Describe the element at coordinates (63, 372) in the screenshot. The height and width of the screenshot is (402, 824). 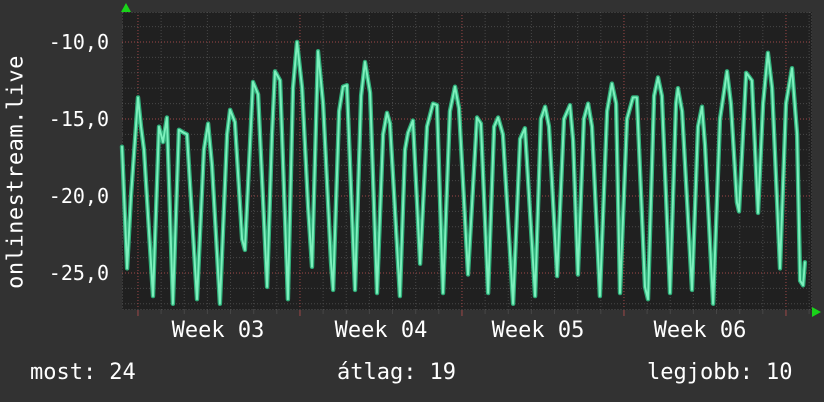
I see `stat-label: most:` at that location.